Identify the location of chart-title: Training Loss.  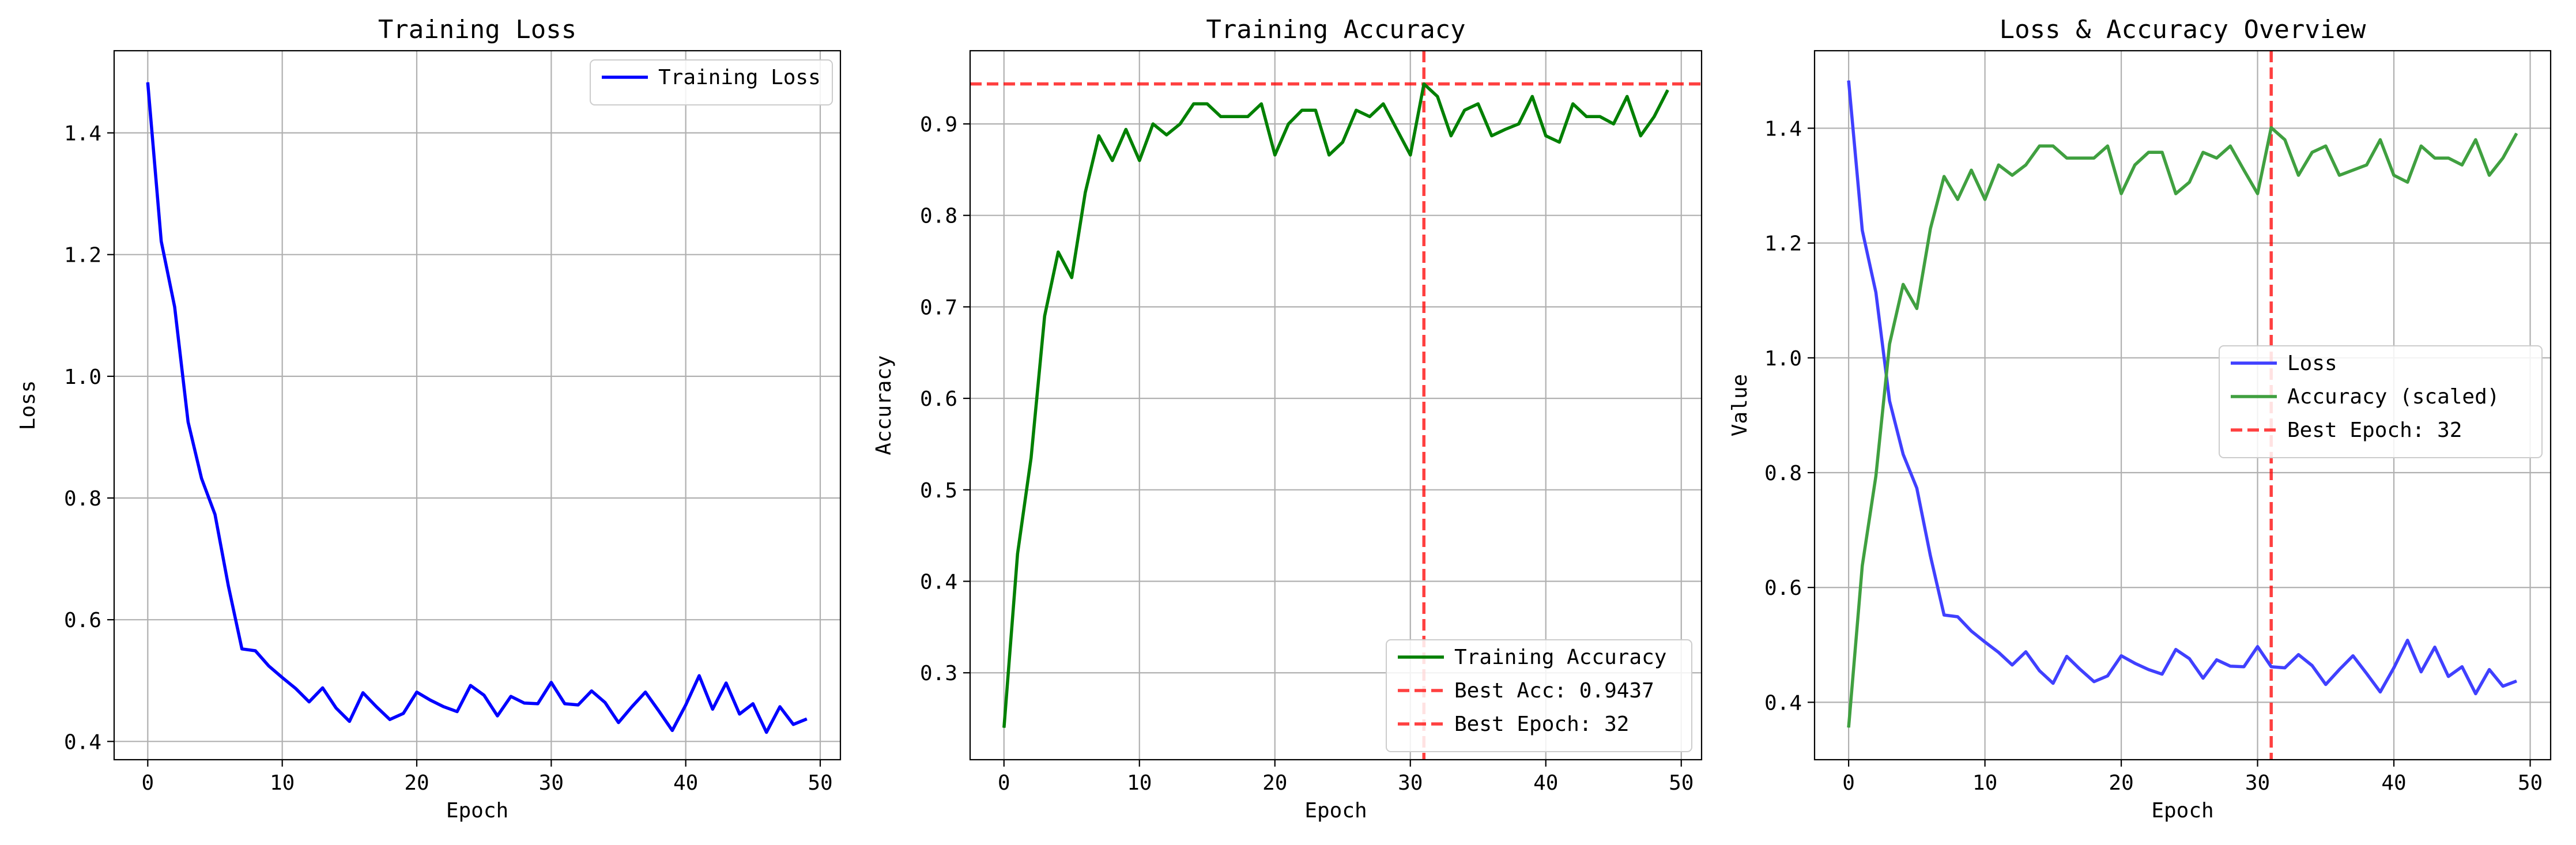
(477, 29).